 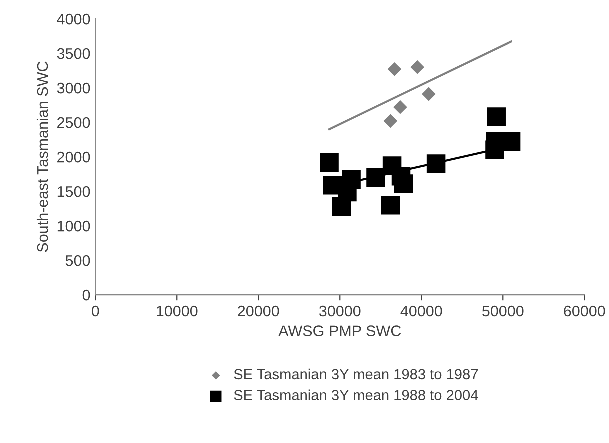 I want to click on x-axis-title: AWSG PMP SWC, so click(x=340, y=331).